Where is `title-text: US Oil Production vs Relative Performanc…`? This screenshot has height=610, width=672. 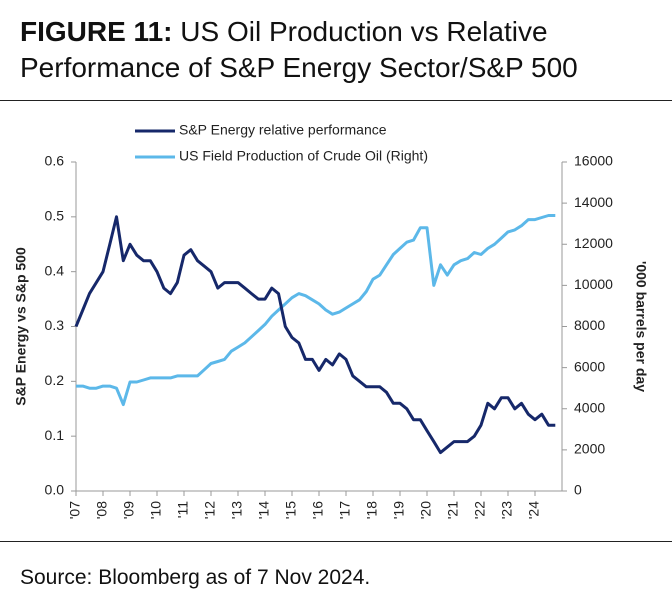 title-text: US Oil Production vs Relative Performanc… is located at coordinates (299, 49).